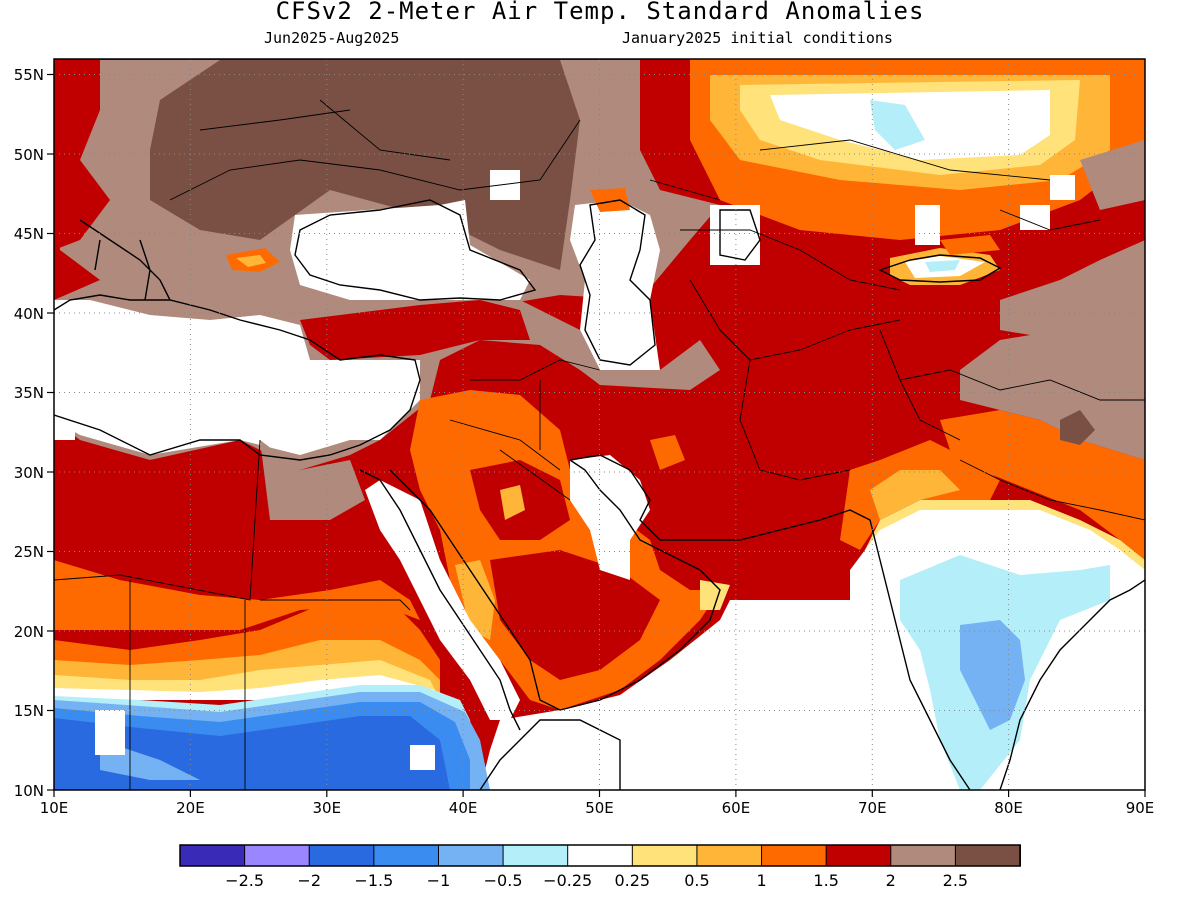  Describe the element at coordinates (1072, 290) in the screenshot. I see `fill-tarim-brown` at that location.